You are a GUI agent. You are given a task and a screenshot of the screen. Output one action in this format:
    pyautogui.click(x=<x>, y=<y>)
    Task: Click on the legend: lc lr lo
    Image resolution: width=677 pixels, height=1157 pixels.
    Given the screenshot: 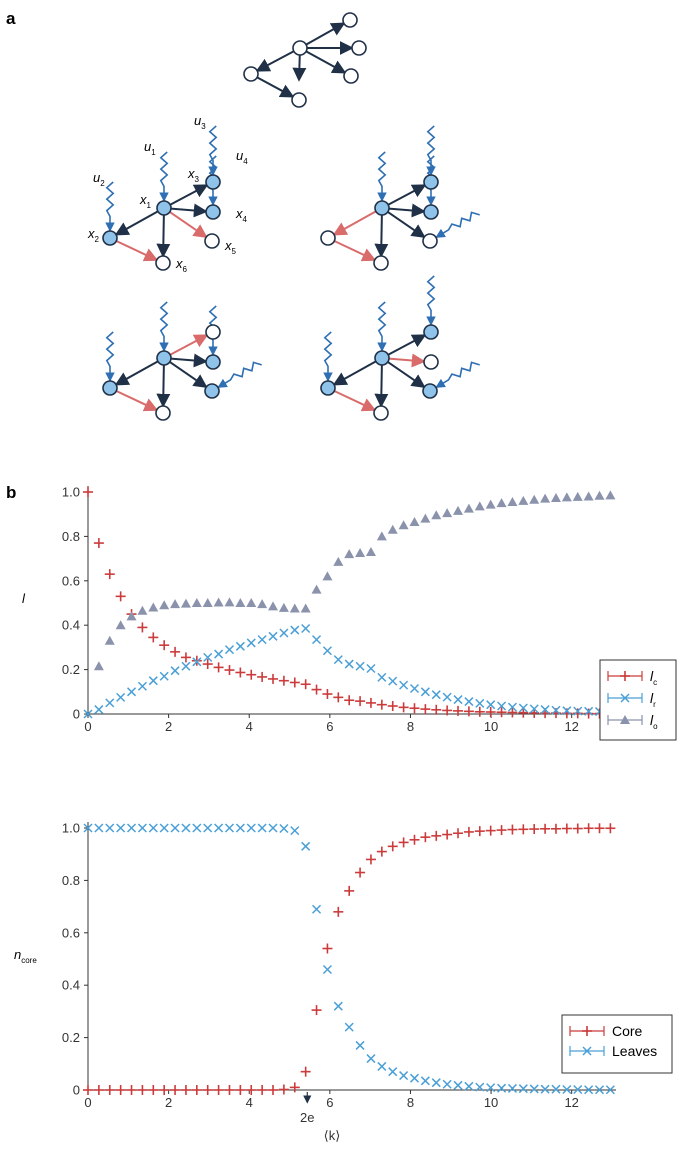 What is the action you would take?
    pyautogui.click(x=638, y=700)
    